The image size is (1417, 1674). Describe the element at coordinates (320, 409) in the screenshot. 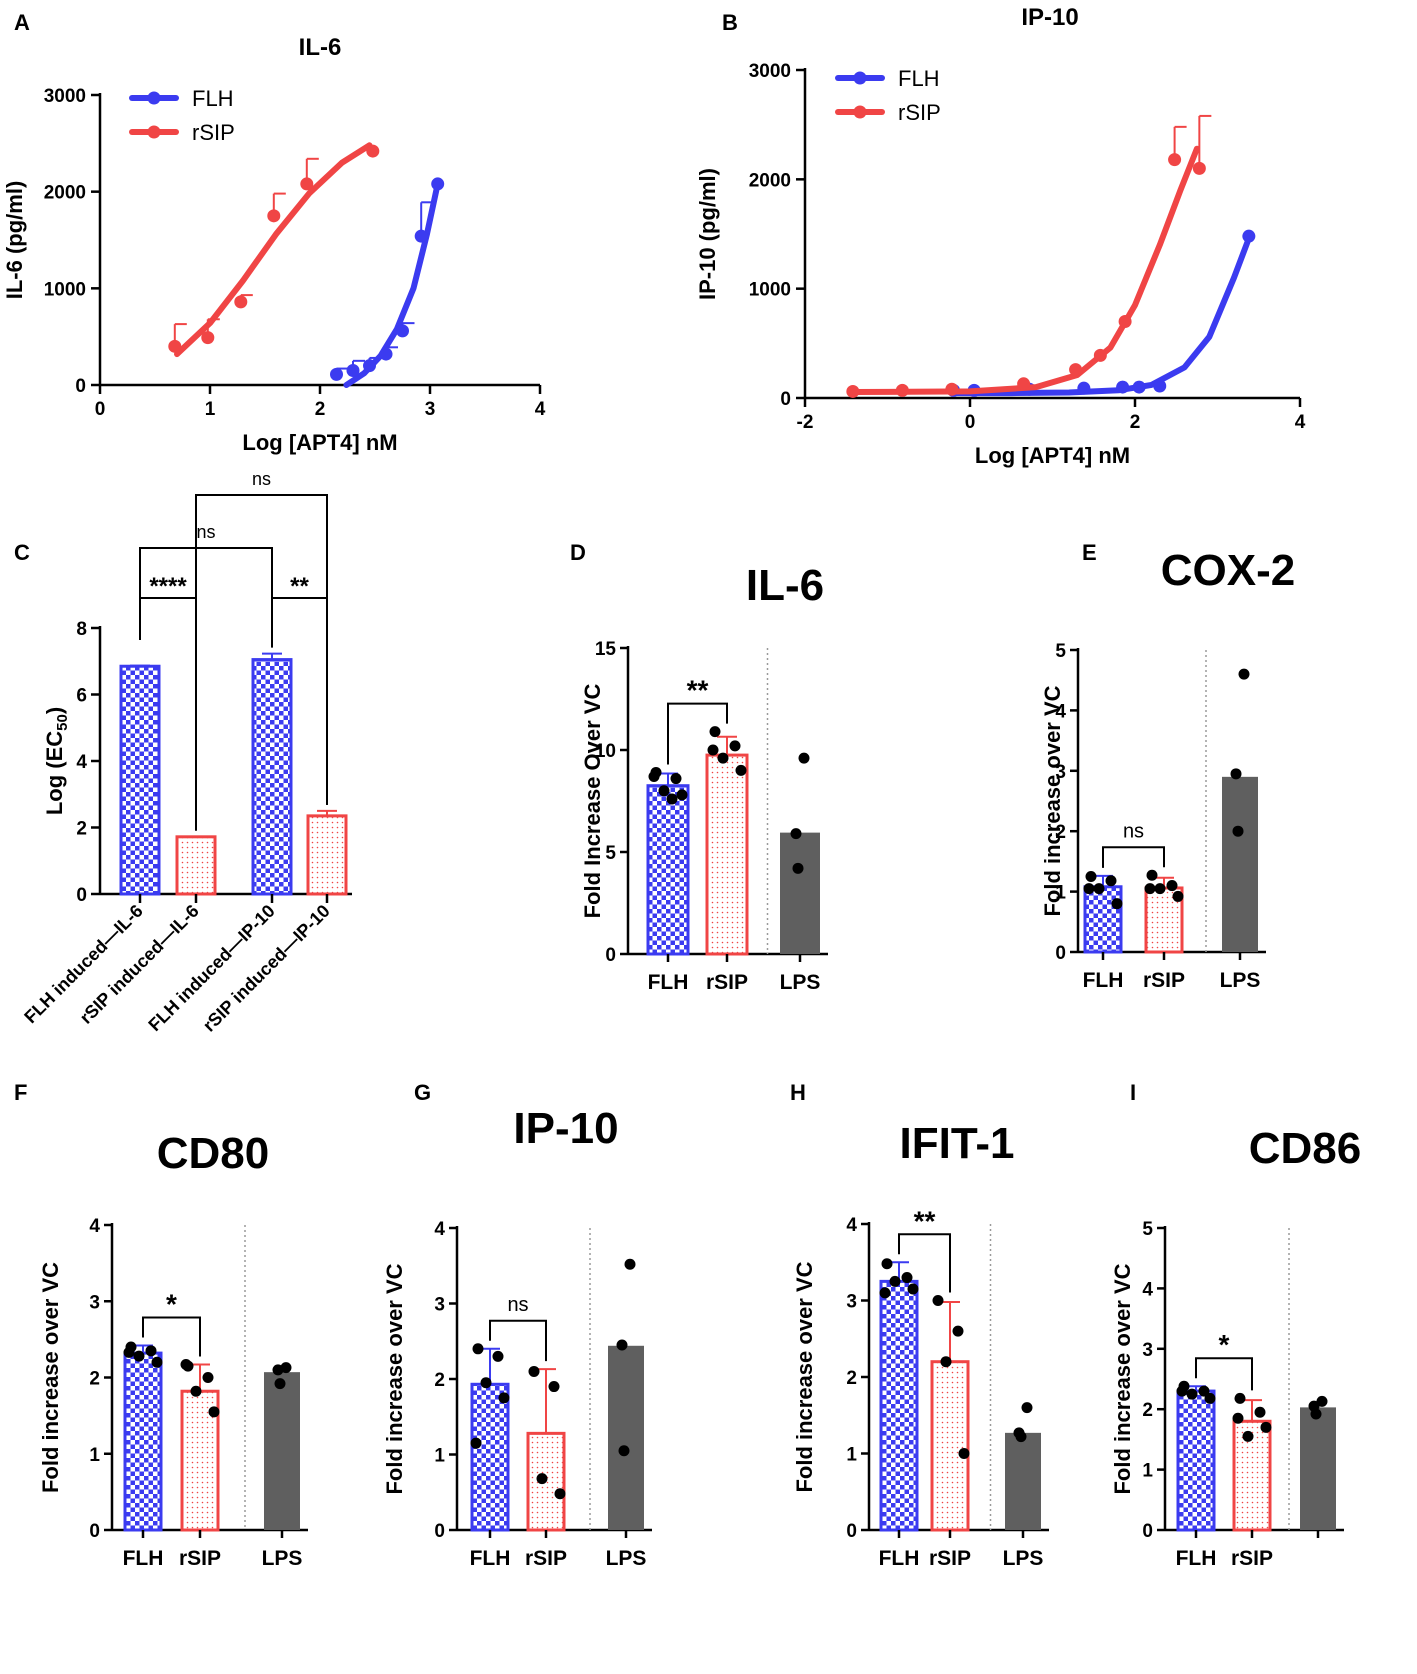

I see `x-tick-label: 2` at that location.